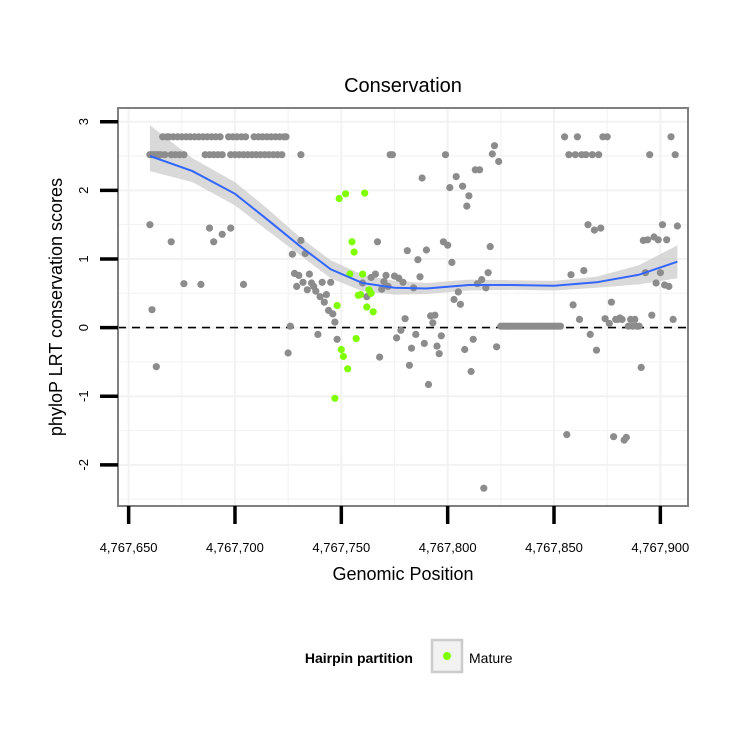  Describe the element at coordinates (359, 658) in the screenshot. I see `legend-title: Hairpin partition` at that location.